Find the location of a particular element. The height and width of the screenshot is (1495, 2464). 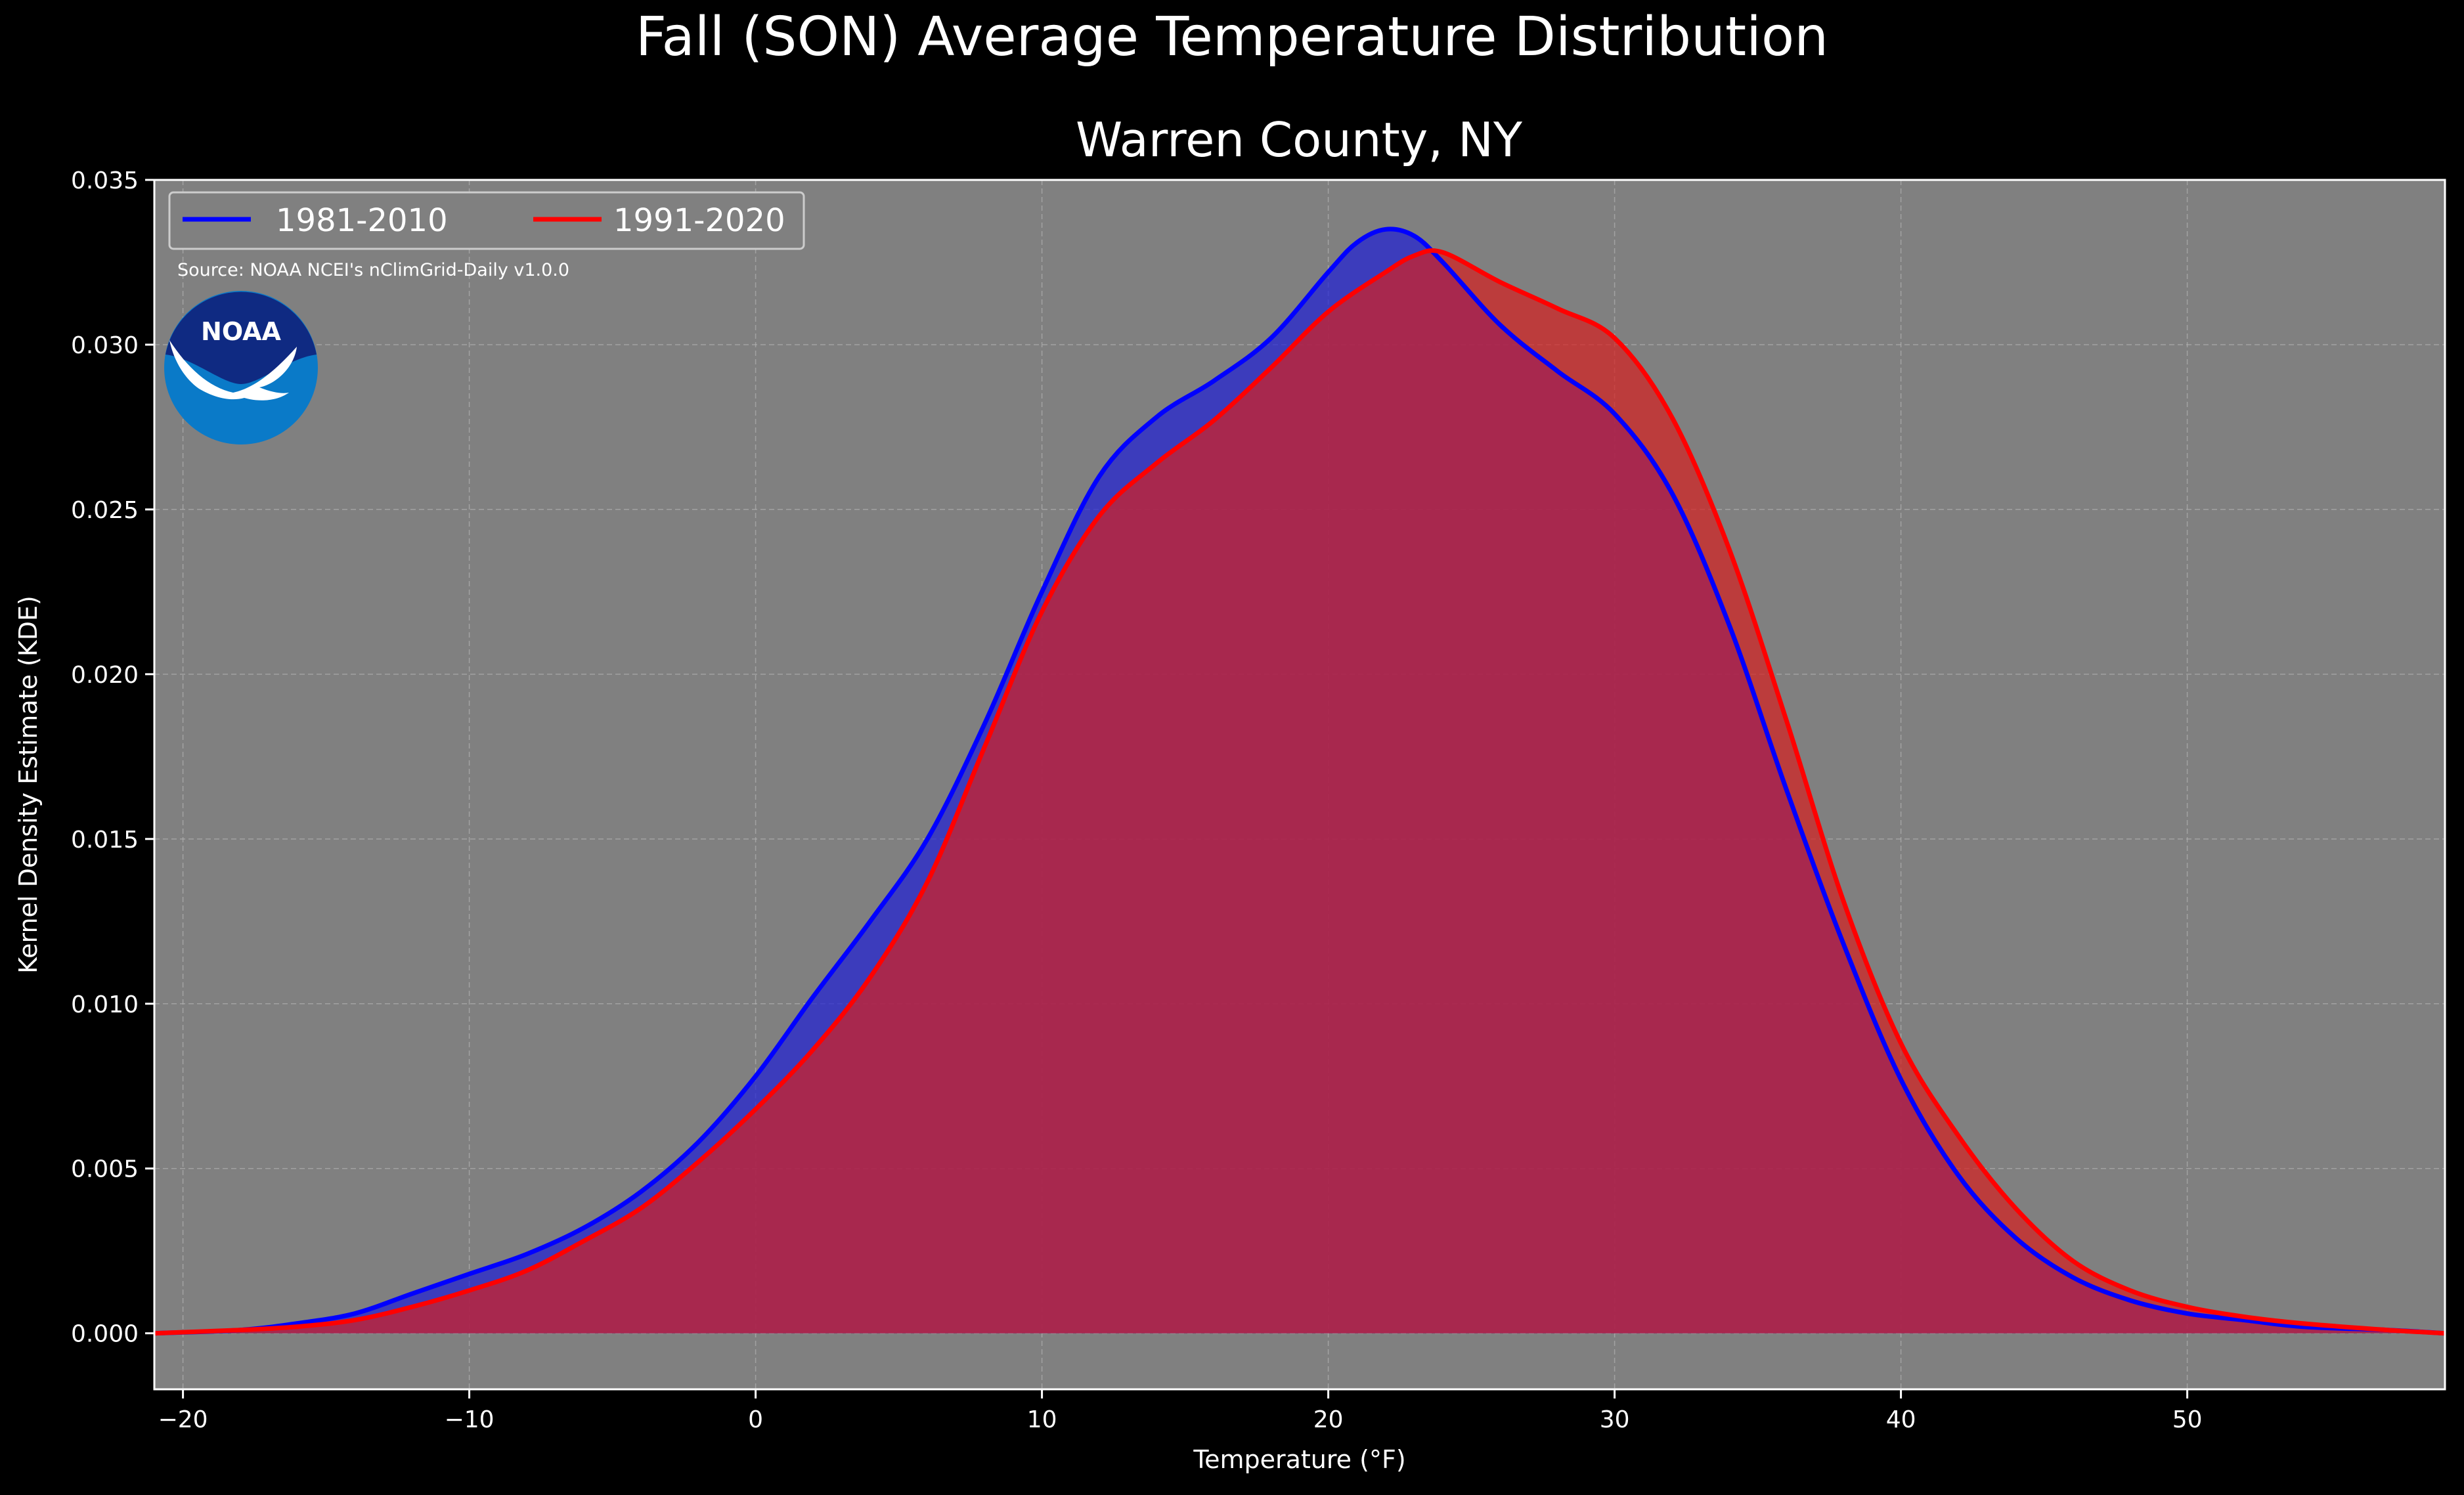

noaa-gull-icon is located at coordinates (233, 370).